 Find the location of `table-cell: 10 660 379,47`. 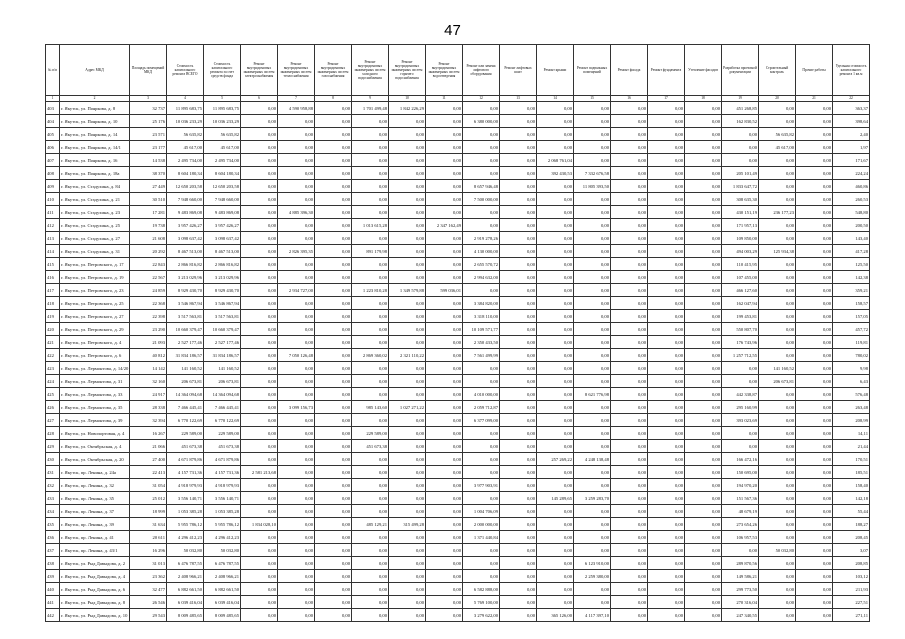

table-cell: 10 660 379,47 is located at coordinates (185, 329).